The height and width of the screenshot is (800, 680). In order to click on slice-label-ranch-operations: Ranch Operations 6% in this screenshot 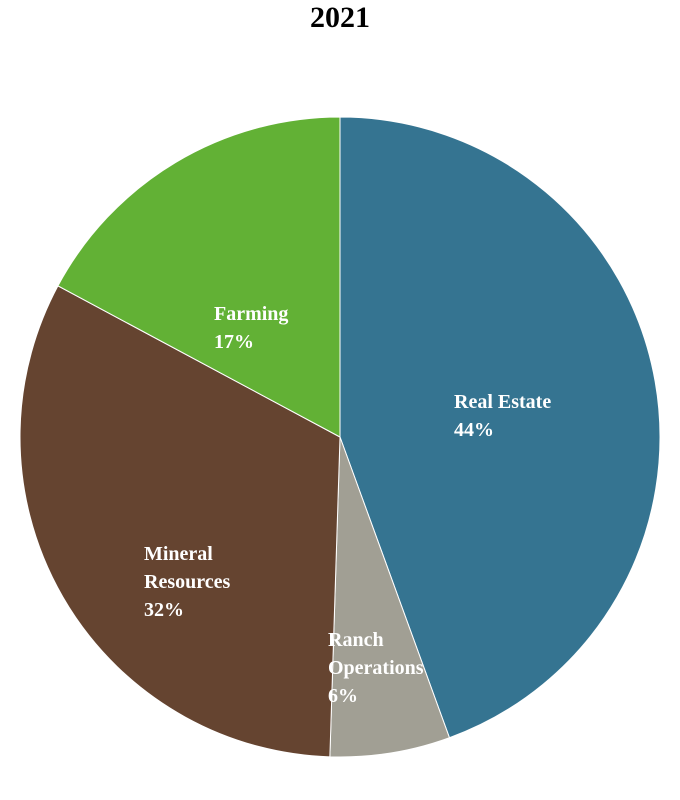, I will do `click(376, 668)`.